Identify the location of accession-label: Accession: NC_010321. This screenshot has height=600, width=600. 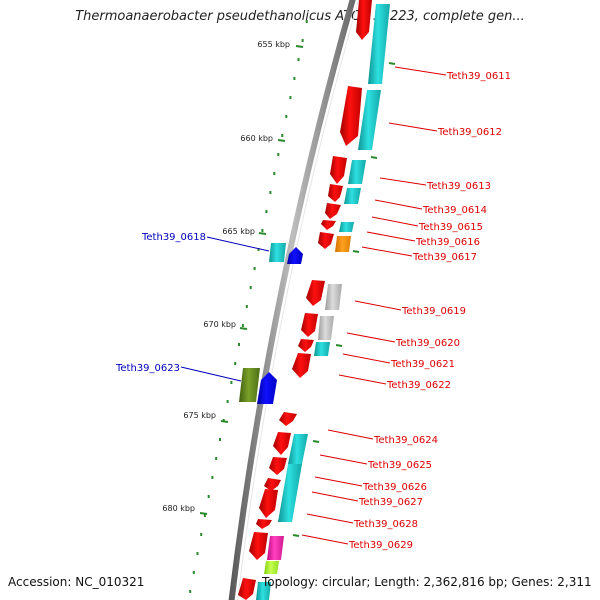
(76, 582).